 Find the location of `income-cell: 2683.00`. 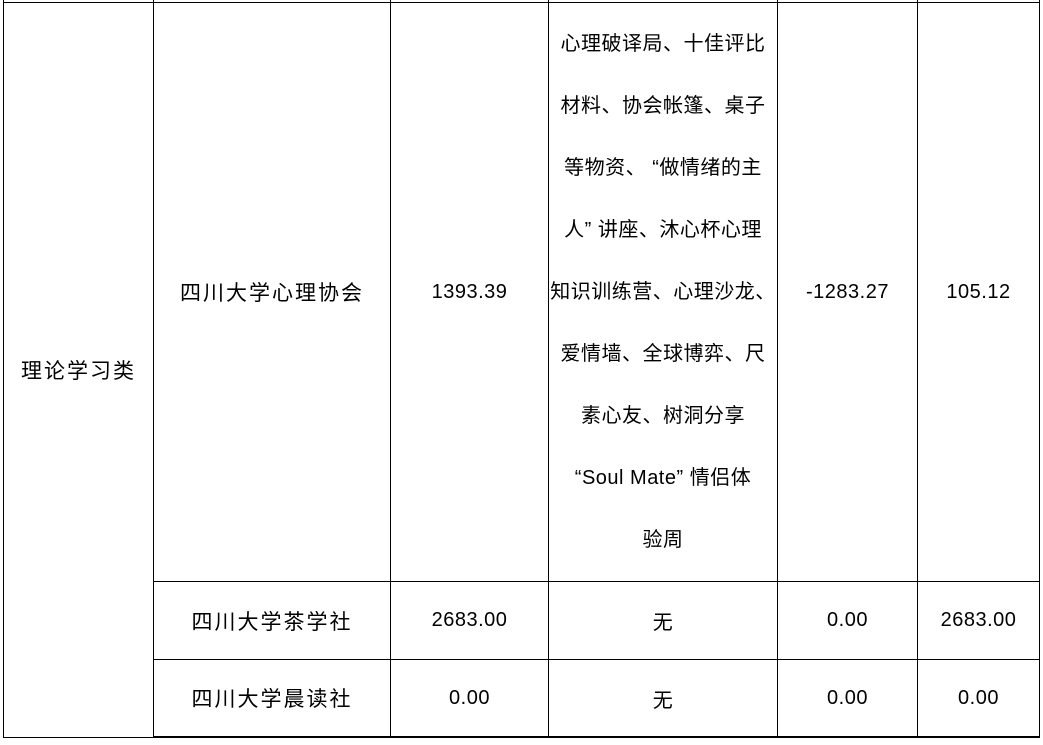

income-cell: 2683.00 is located at coordinates (469, 620).